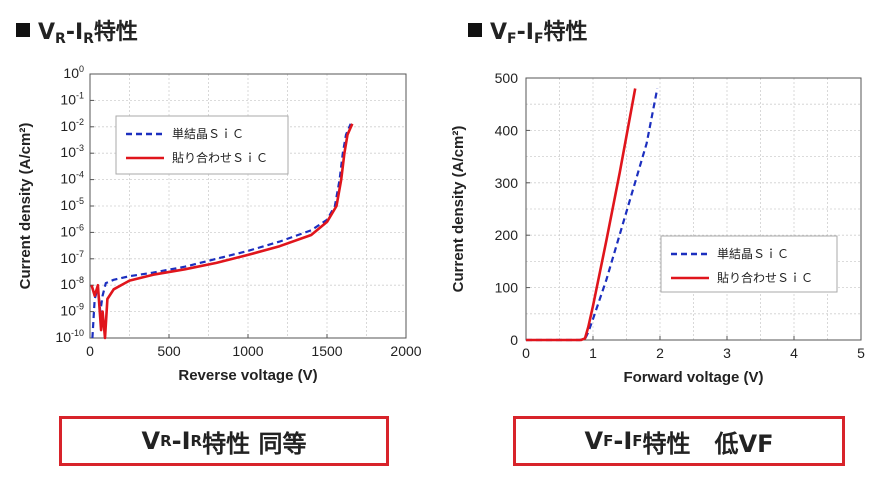  What do you see at coordinates (660, 353) in the screenshot?
I see `x-tick-label: 2` at bounding box center [660, 353].